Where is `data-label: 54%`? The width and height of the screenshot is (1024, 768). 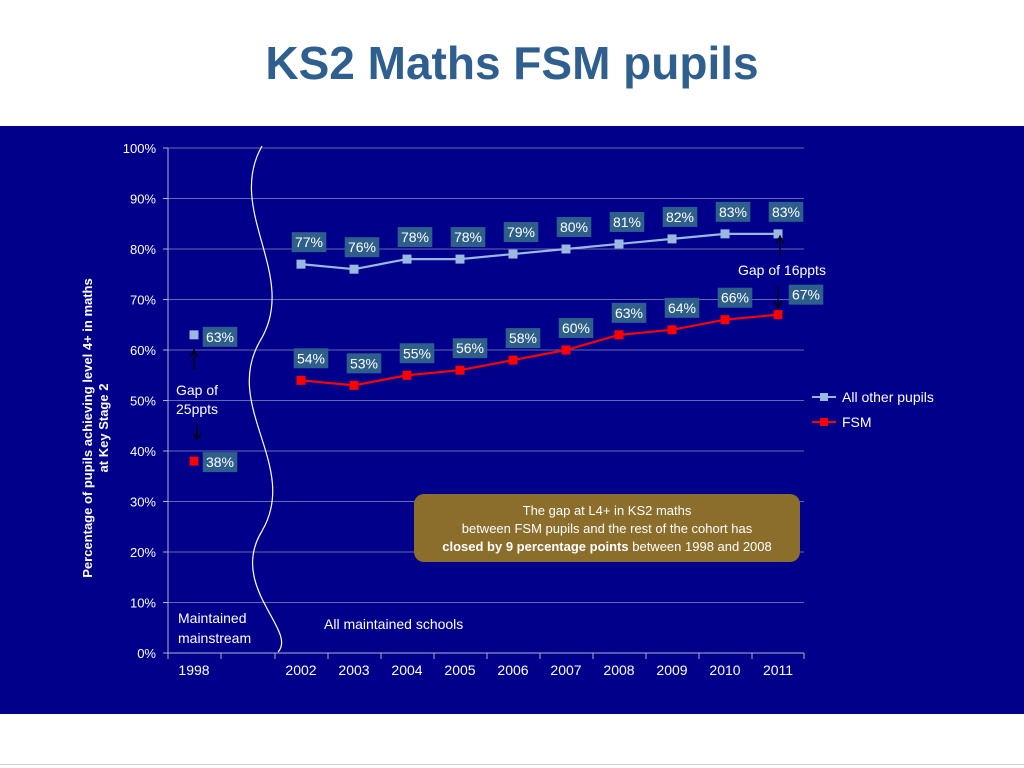 data-label: 54% is located at coordinates (311, 358).